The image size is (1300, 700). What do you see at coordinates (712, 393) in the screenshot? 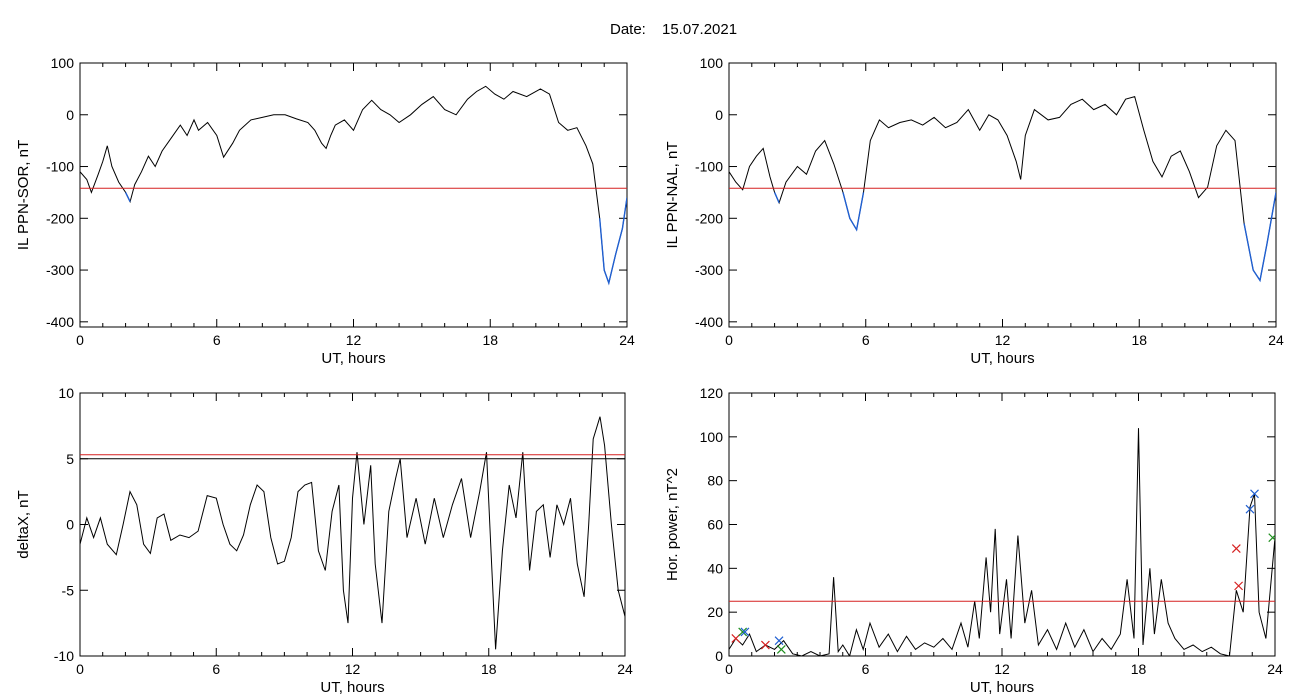
I see `y-tick-label: 120` at bounding box center [712, 393].